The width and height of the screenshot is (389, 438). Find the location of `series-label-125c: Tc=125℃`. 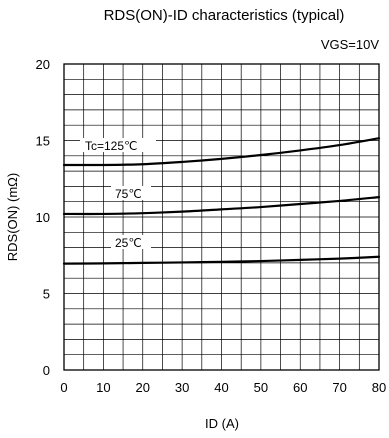

series-label-125c: Tc=125℃ is located at coordinates (111, 146).